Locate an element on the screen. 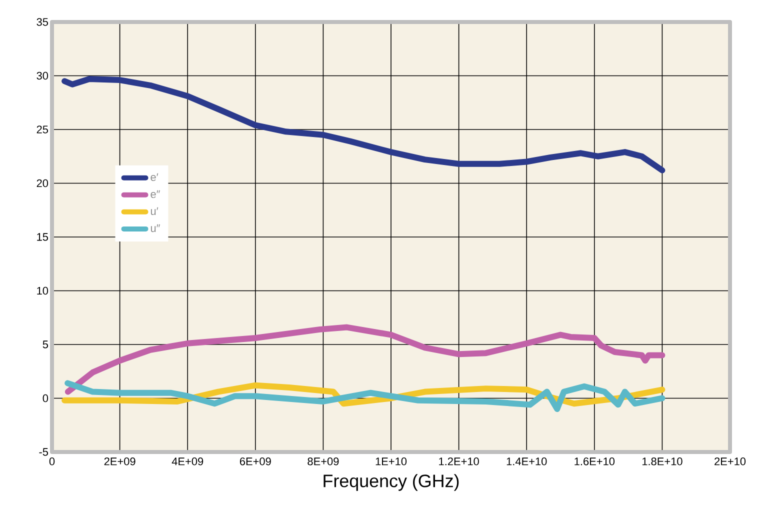 The width and height of the screenshot is (757, 523). y-tick-label: 25 is located at coordinates (42, 130).